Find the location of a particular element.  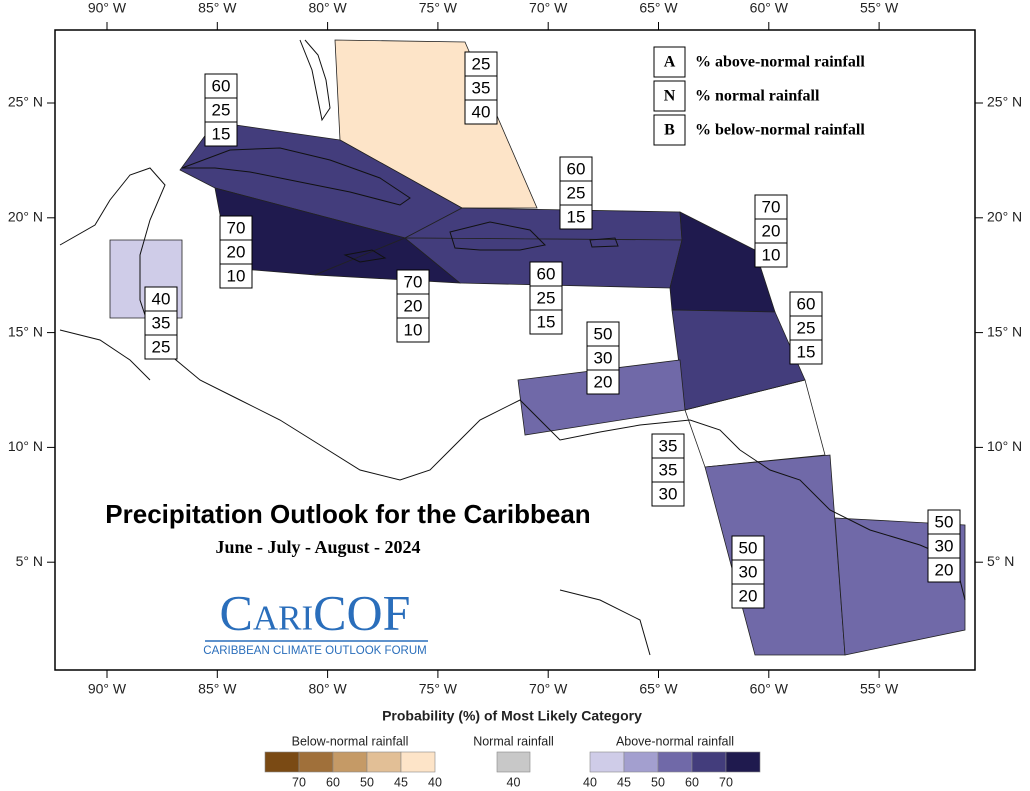

region is located at coordinates (436, 124).